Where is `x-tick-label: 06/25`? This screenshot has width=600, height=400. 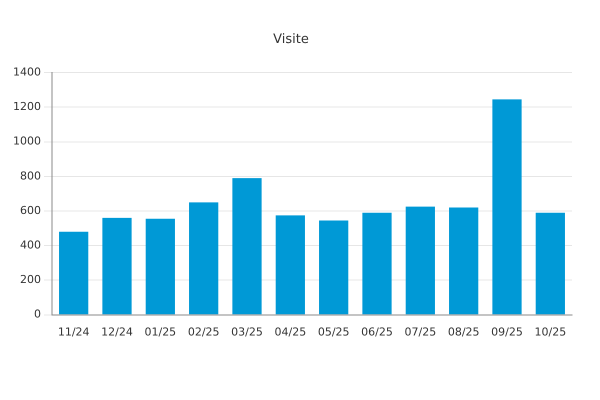 x-tick-label: 06/25 is located at coordinates (377, 331).